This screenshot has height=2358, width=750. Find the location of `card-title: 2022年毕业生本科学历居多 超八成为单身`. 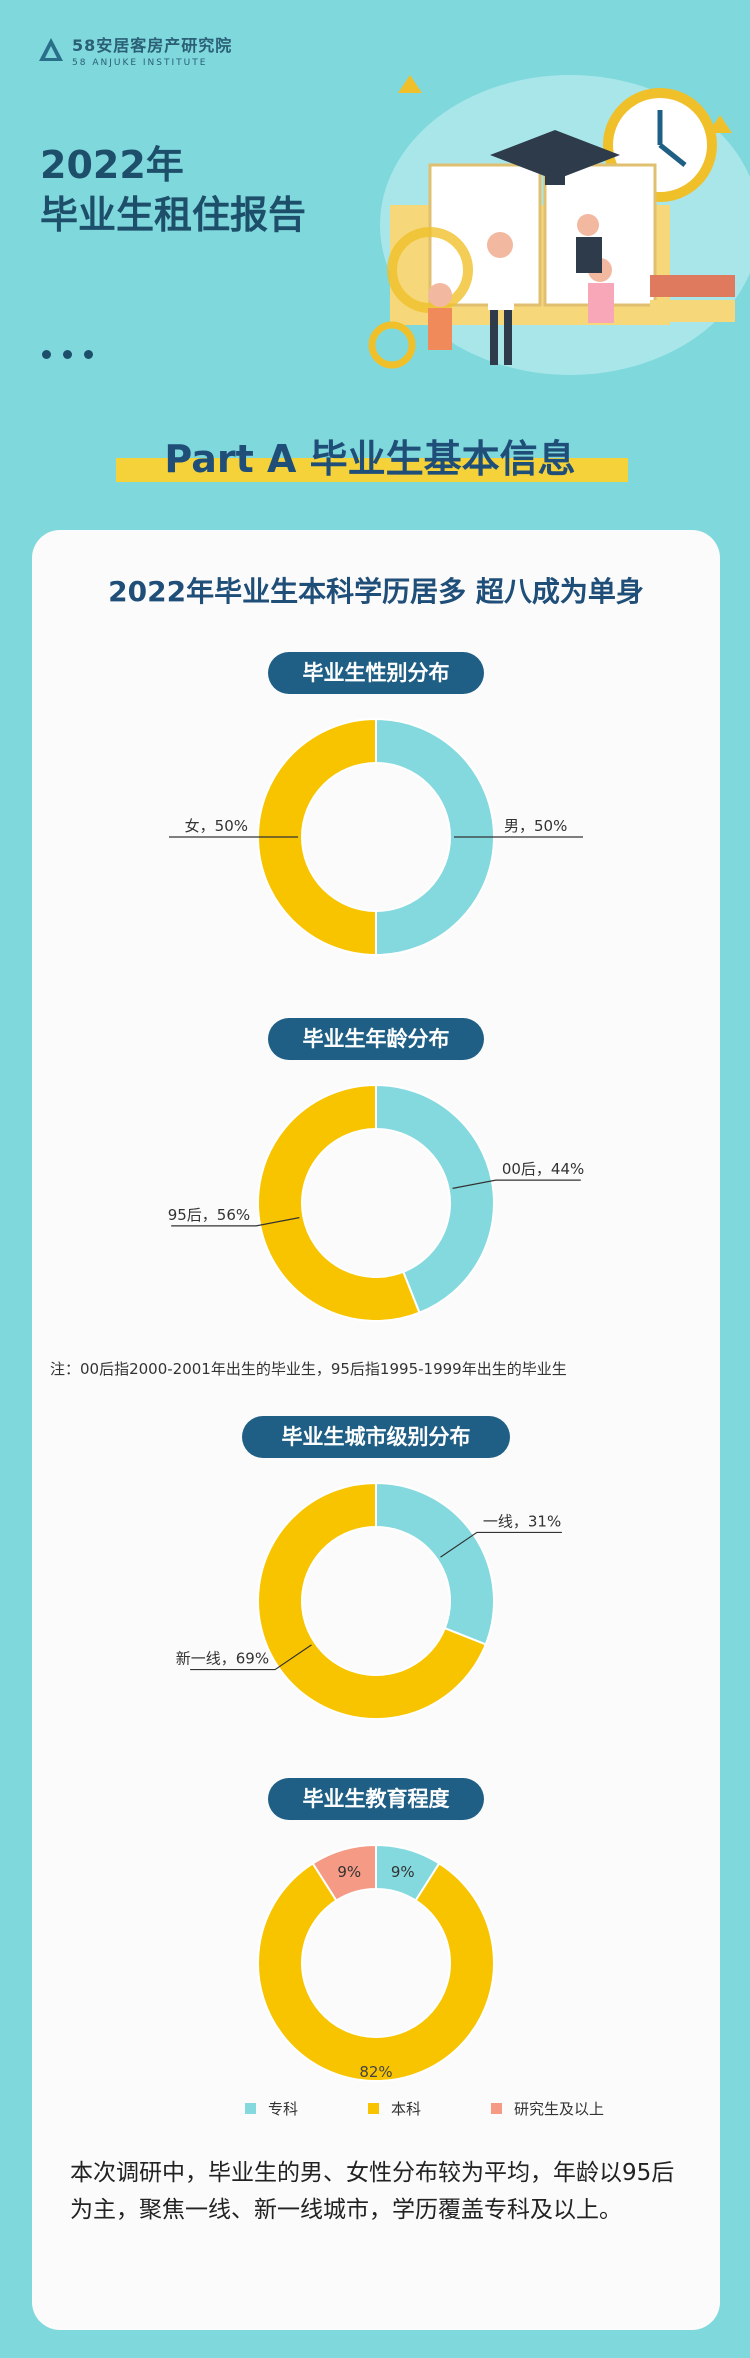

card-title: 2022年毕业生本科学历居多 超八成为单身 is located at coordinates (376, 591).